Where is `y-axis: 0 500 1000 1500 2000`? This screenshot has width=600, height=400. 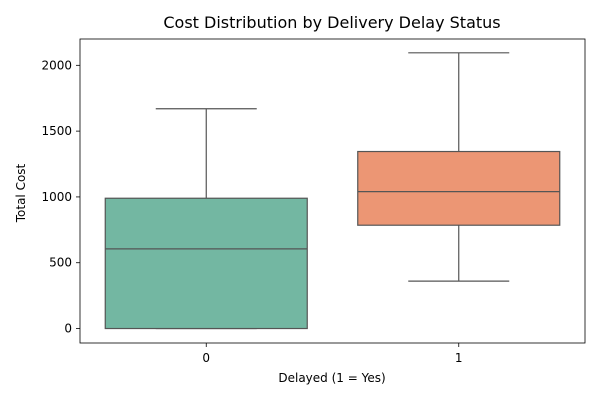 y-axis: 0 500 1000 1500 2000 is located at coordinates (60, 197).